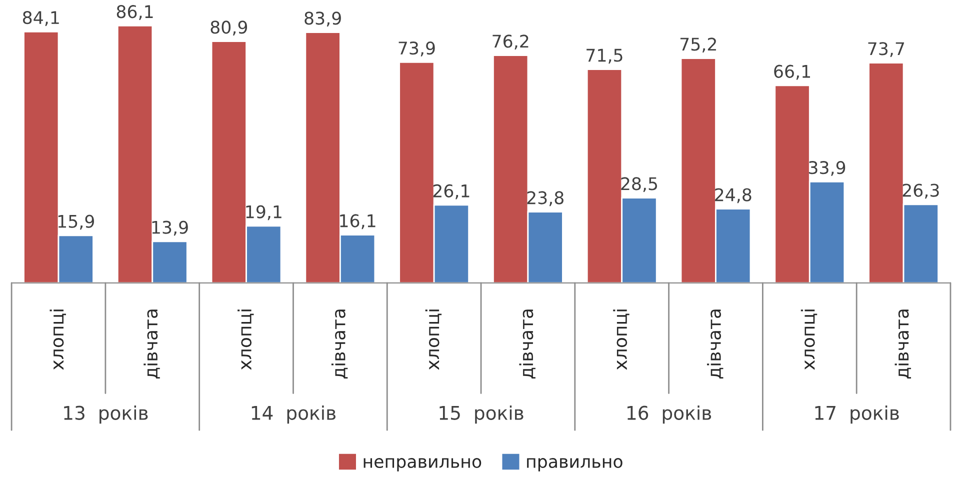 This screenshot has width=963, height=487. Describe the element at coordinates (827, 168) in the screenshot. I see `data-label: 33,9` at that location.